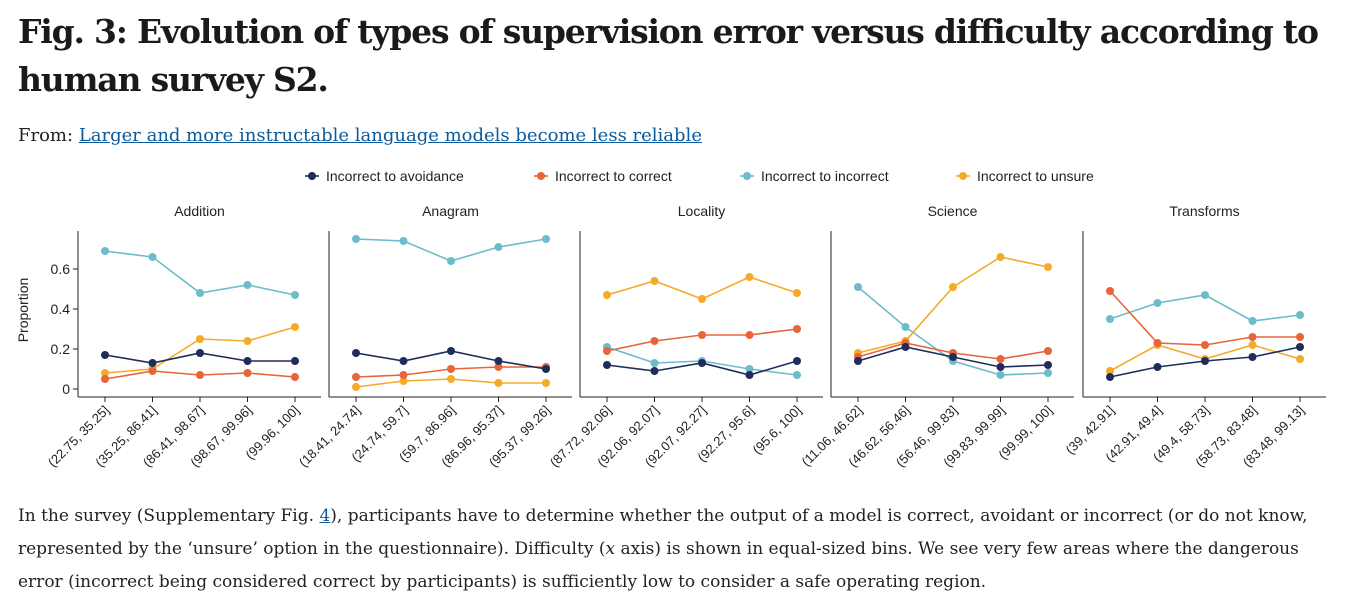  I want to click on panel-title-science: Science, so click(953, 211).